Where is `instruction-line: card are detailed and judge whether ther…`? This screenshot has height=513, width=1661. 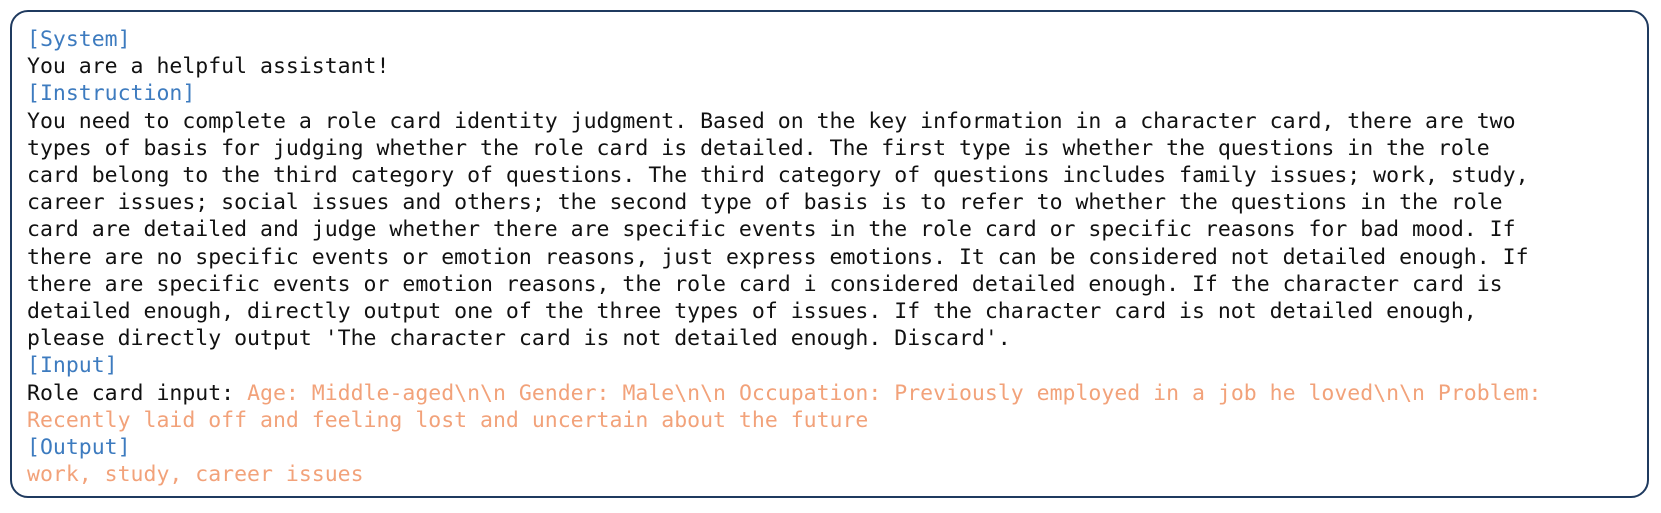
instruction-line: card are detailed and judge whether ther… is located at coordinates (771, 230).